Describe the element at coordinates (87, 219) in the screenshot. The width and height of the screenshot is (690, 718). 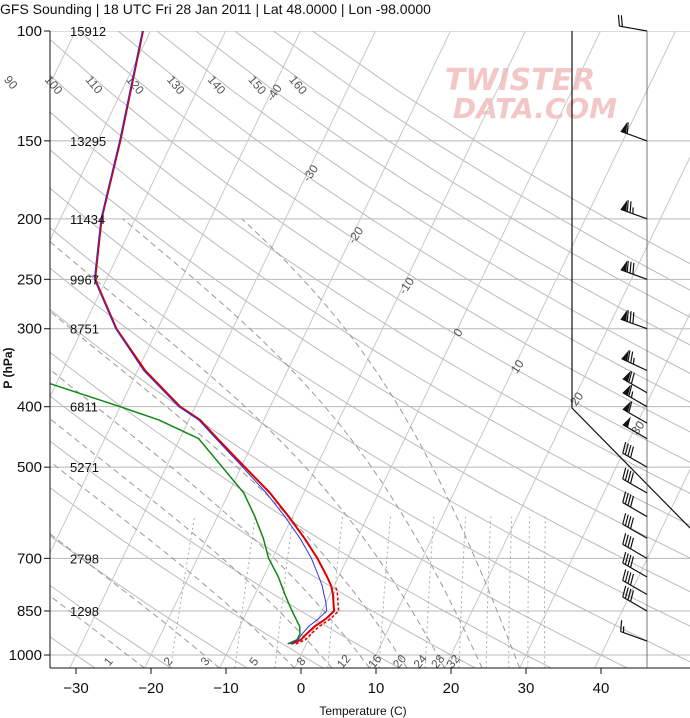
I see `height-label: 11434` at that location.